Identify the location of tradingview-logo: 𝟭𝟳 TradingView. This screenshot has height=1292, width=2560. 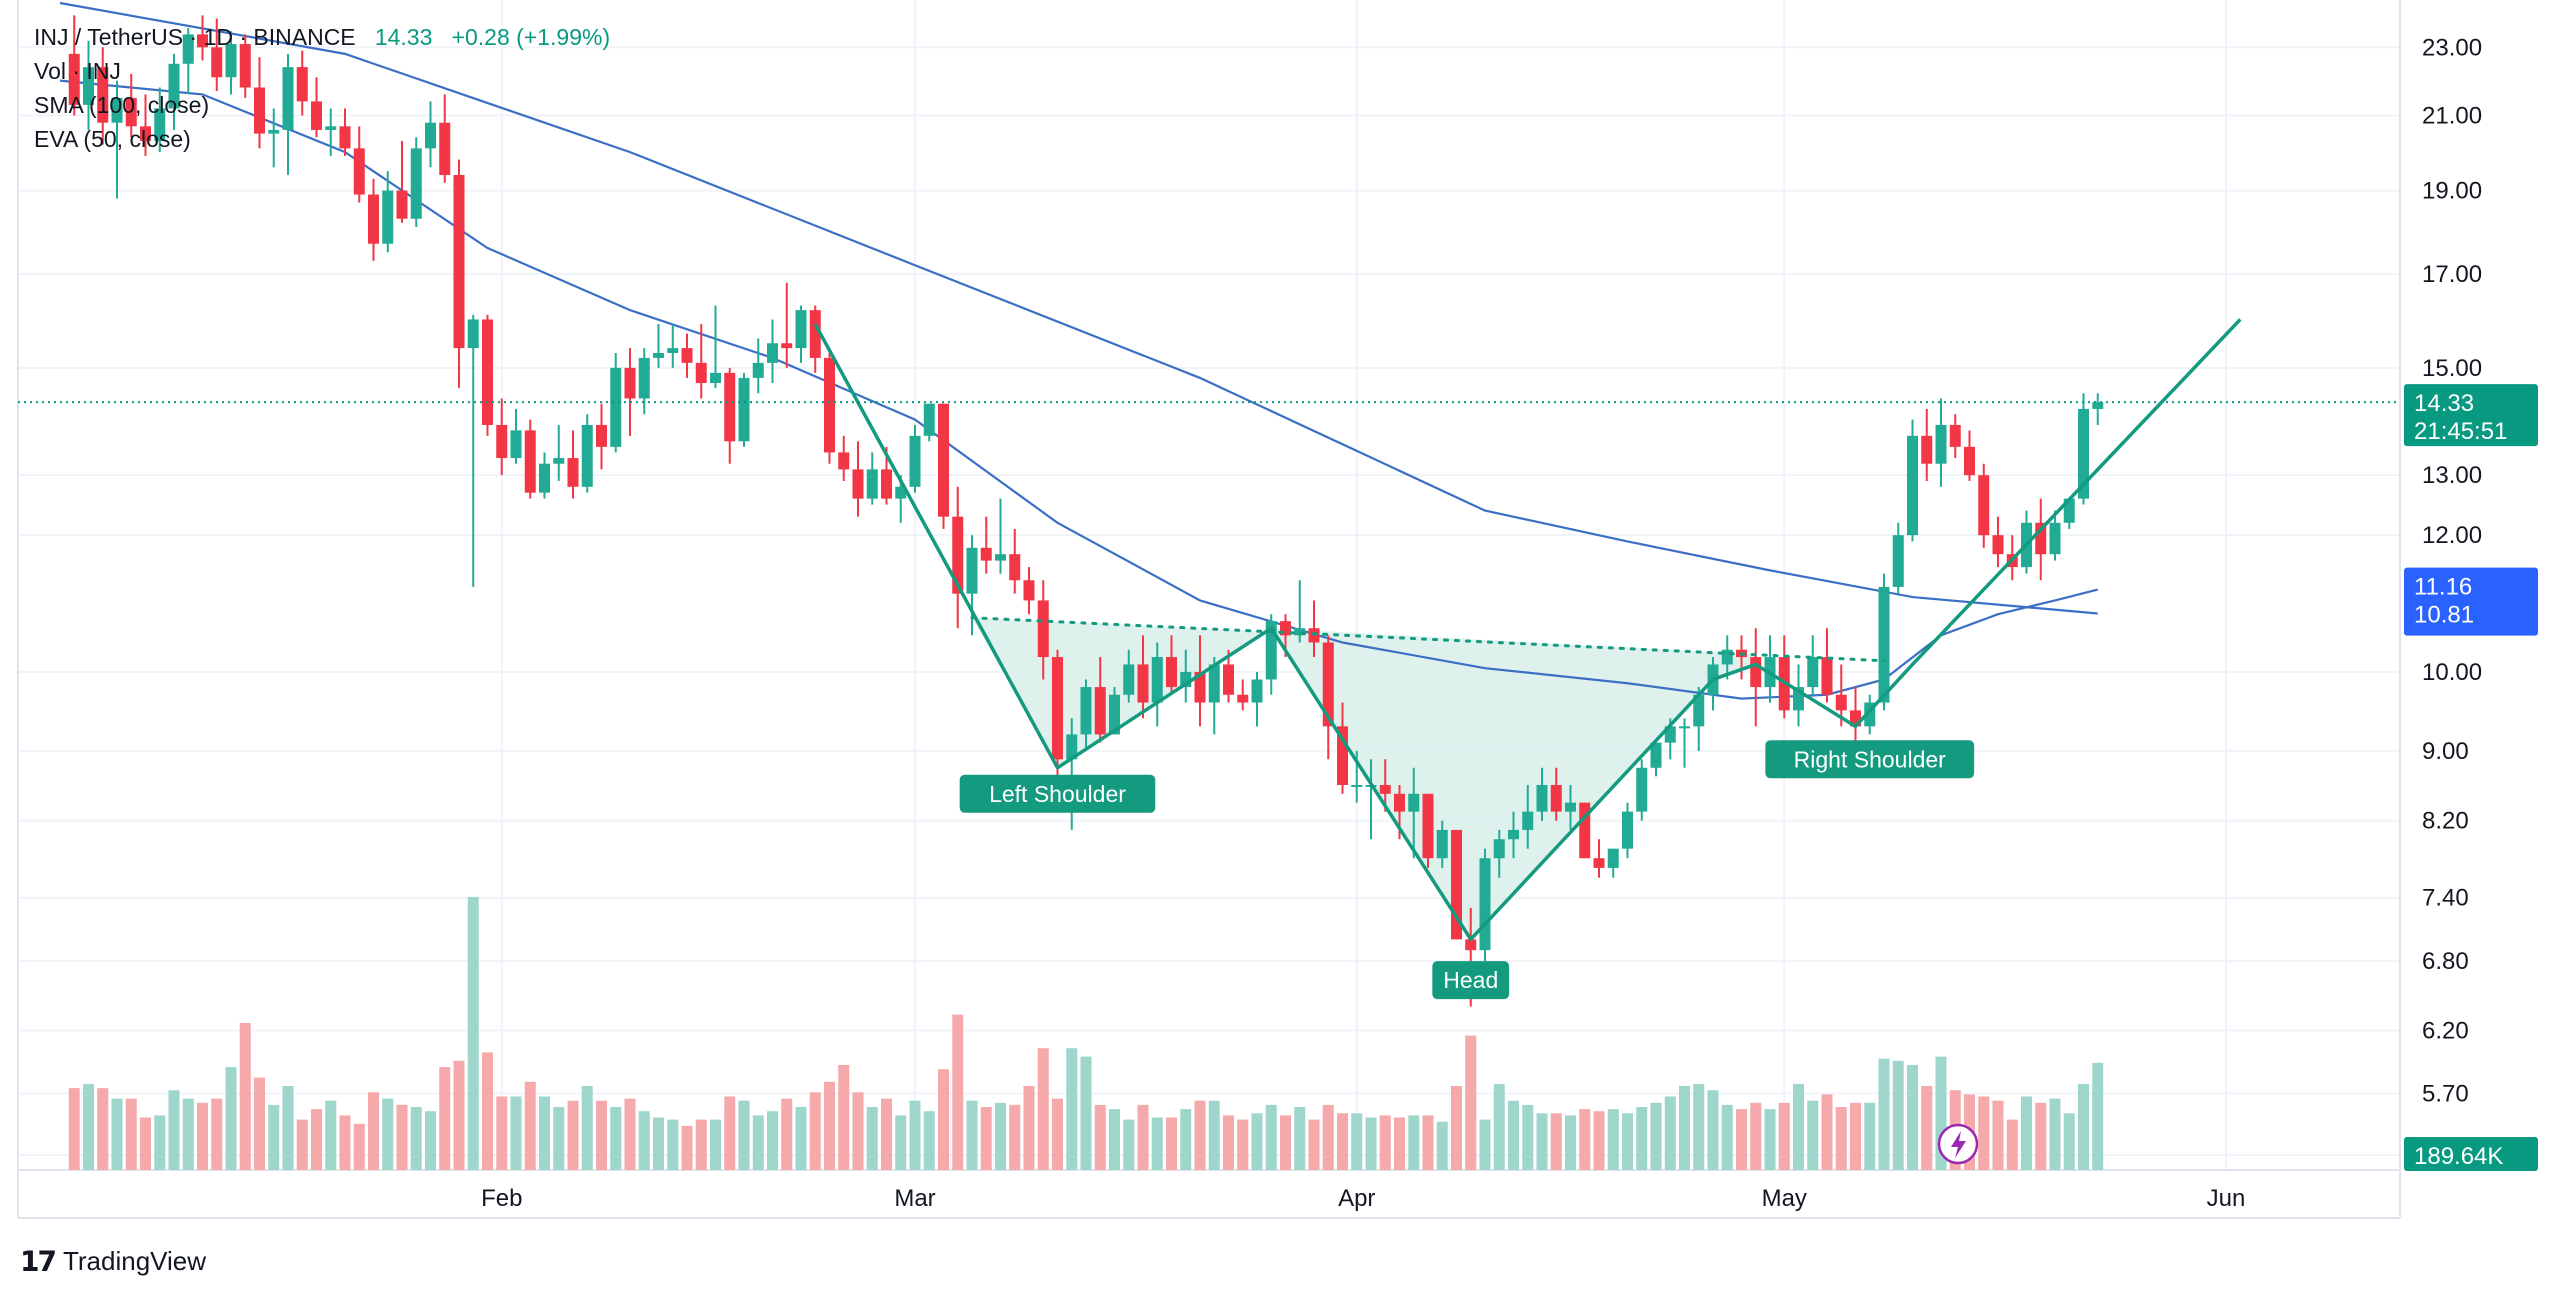
(113, 1261).